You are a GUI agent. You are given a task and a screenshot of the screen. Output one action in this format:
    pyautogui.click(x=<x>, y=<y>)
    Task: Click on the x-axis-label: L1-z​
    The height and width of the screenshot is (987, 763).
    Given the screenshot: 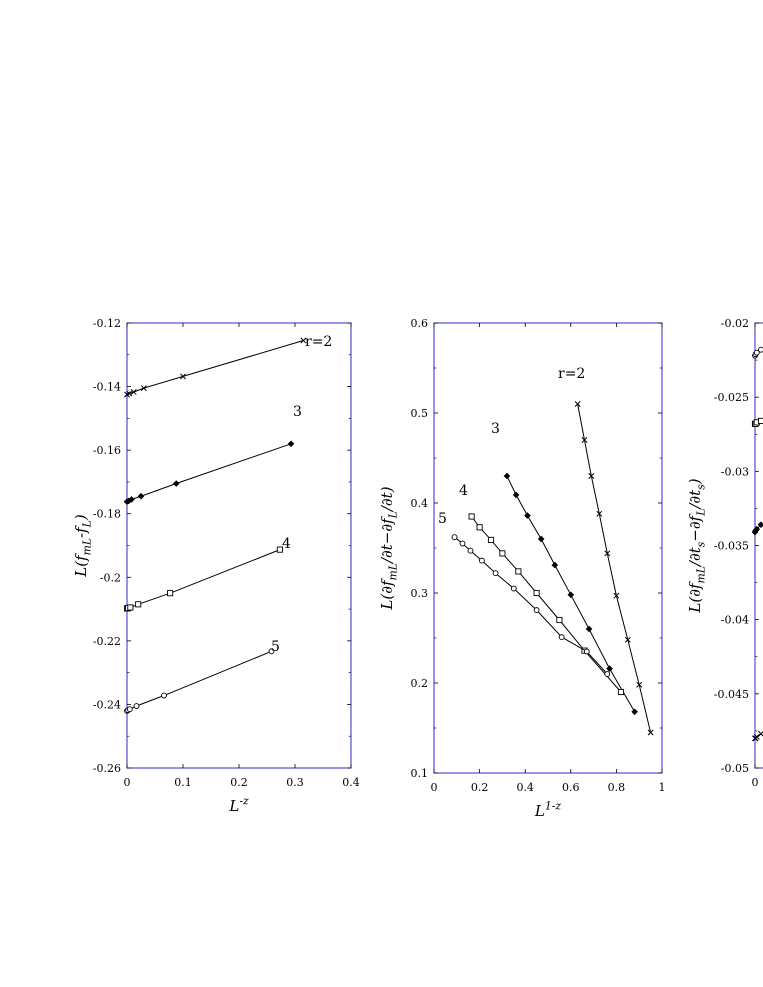 What is the action you would take?
    pyautogui.click(x=547, y=809)
    